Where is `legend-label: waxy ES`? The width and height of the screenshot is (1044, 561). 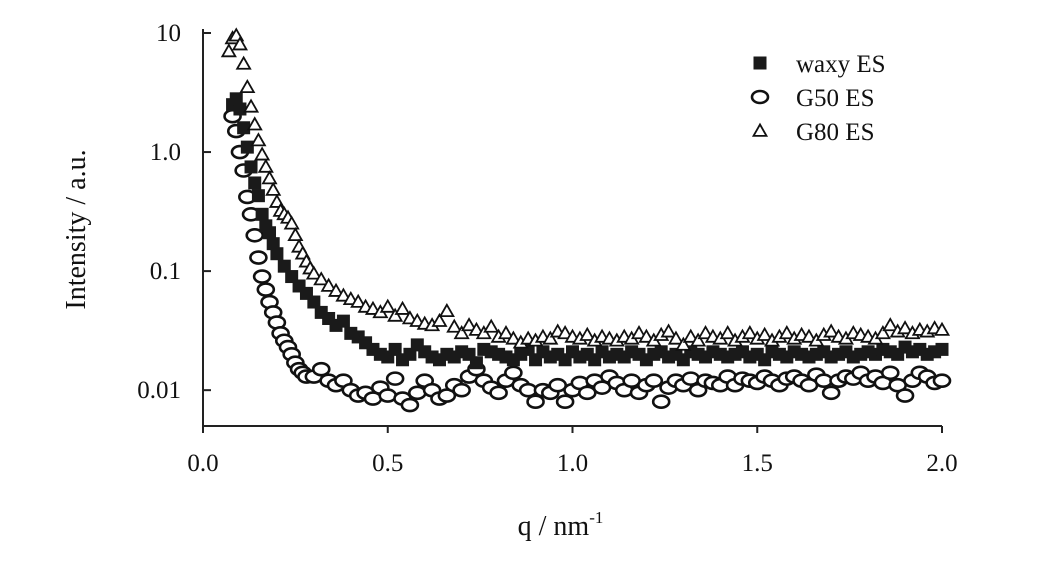
legend-label: waxy ES is located at coordinates (841, 64).